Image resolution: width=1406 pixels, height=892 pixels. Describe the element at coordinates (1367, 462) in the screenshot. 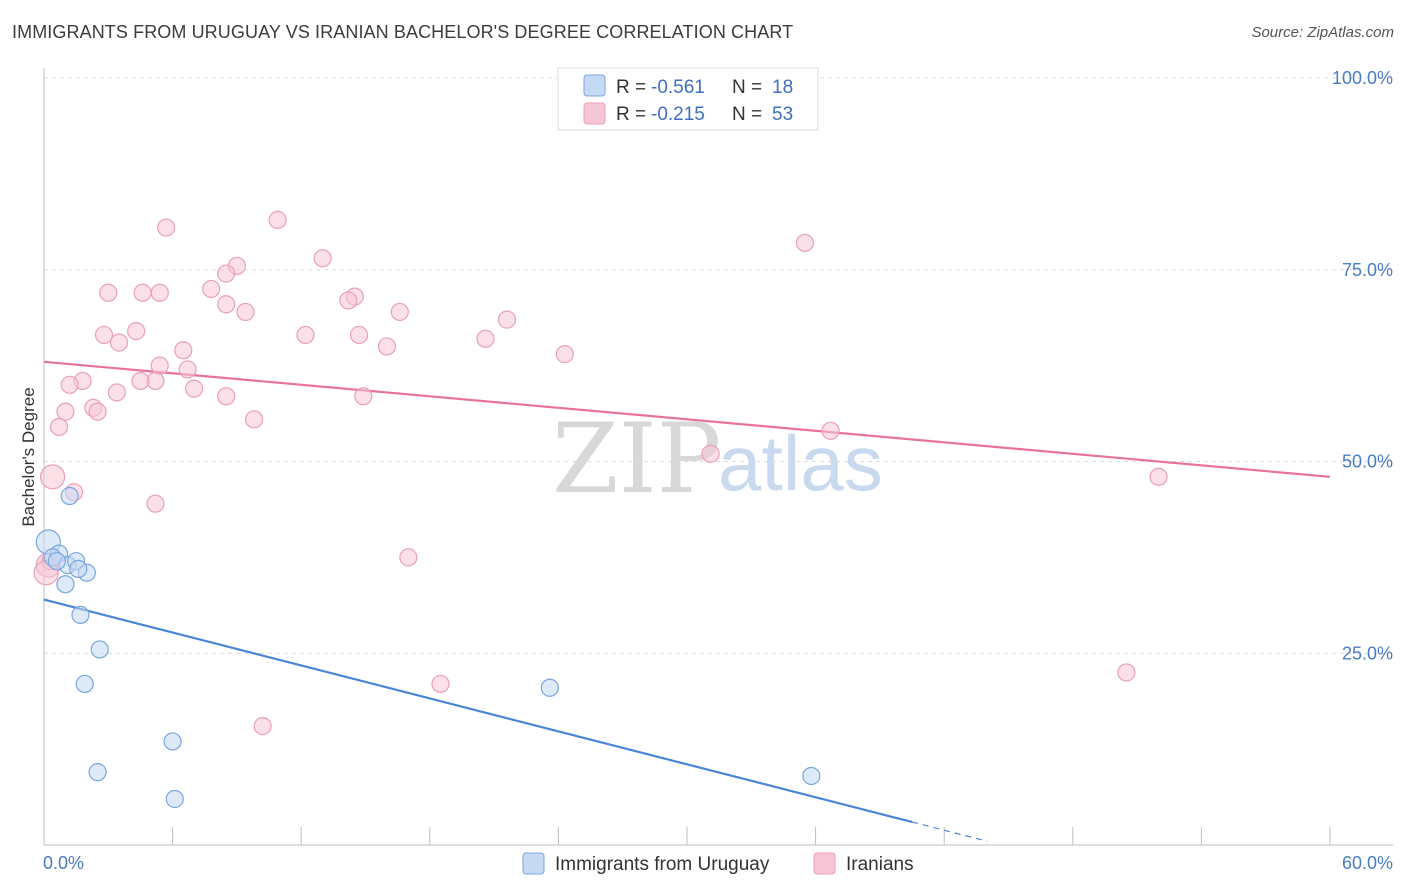

I see `y-tick-label-50: 50.0%` at that location.